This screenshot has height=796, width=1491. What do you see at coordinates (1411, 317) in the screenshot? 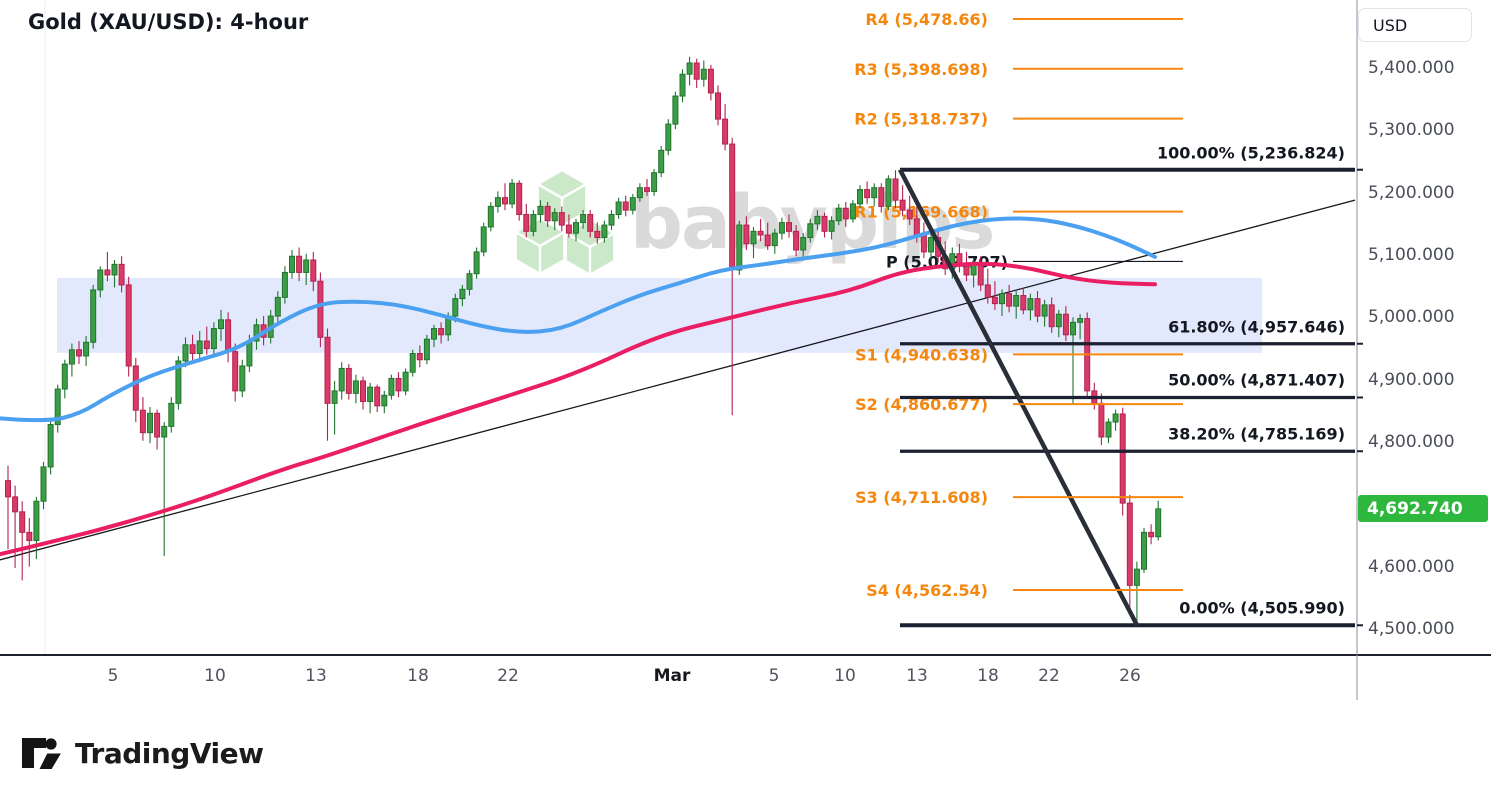
I see `price-axis-label: 5,000.000` at bounding box center [1411, 317].